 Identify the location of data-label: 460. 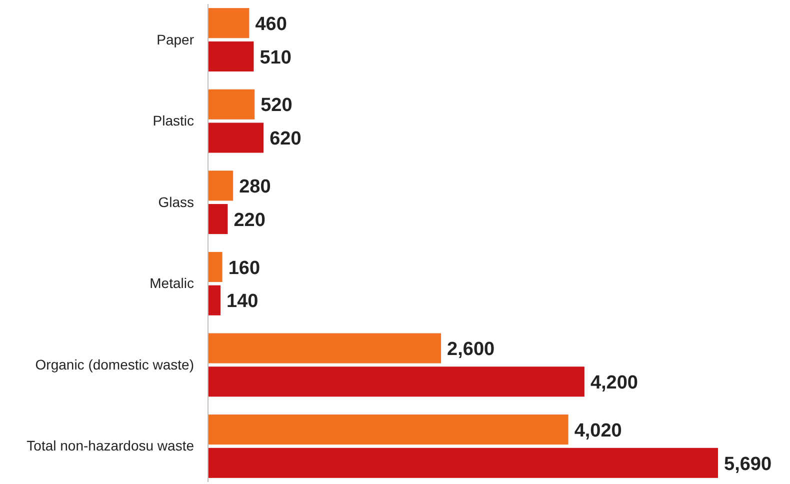
(271, 24).